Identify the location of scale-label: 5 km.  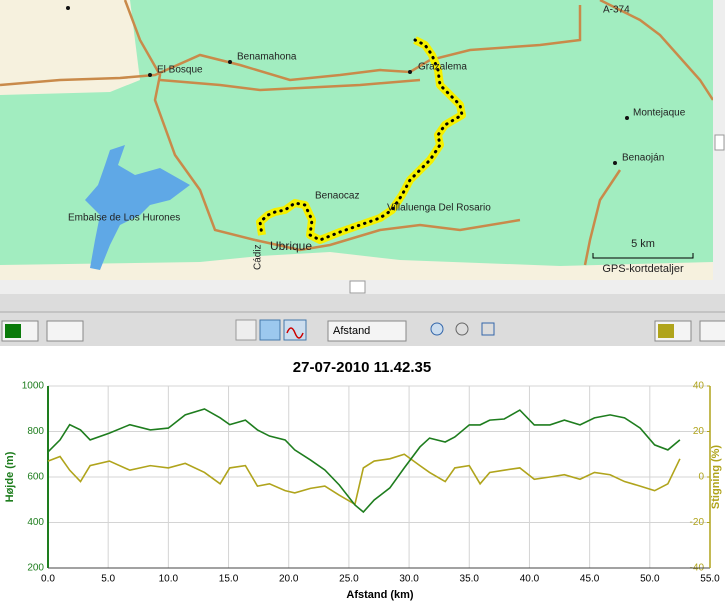
(643, 244).